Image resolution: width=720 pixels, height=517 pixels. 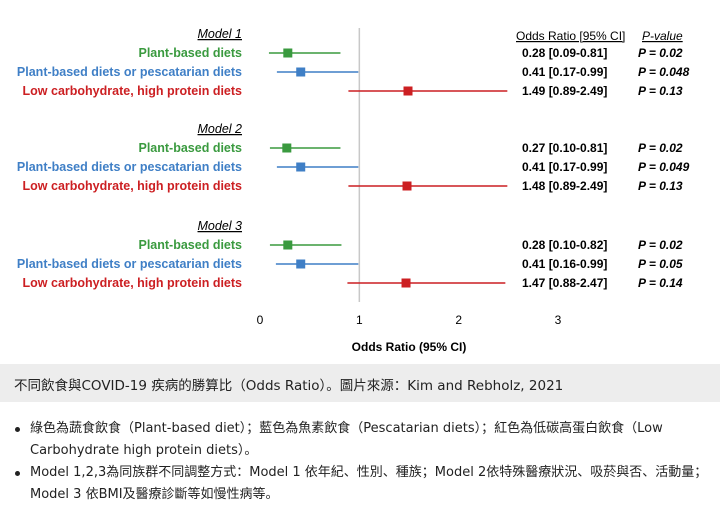 What do you see at coordinates (564, 148) in the screenshot?
I see `or-value: 0.27 [0.10-0.81]` at bounding box center [564, 148].